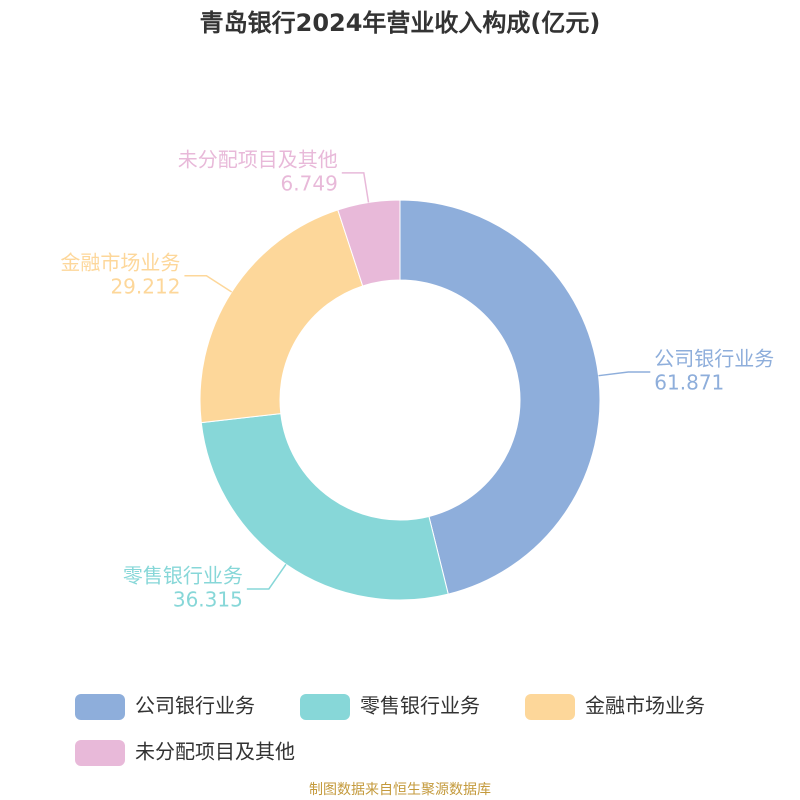 The height and width of the screenshot is (800, 800). Describe the element at coordinates (195, 706) in the screenshot. I see `legend-label: 公司银行业务` at that location.